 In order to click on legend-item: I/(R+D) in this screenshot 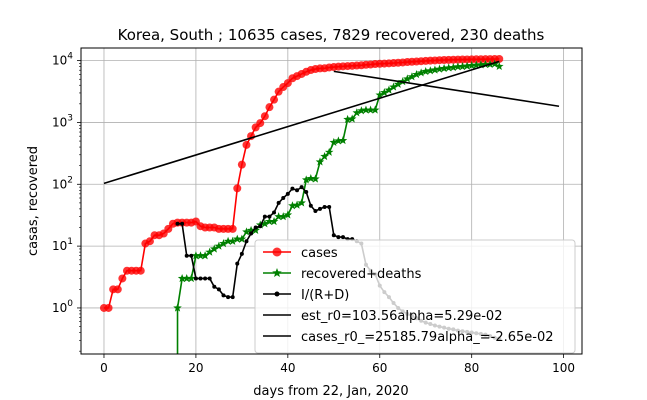, I will do `click(306, 295)`.